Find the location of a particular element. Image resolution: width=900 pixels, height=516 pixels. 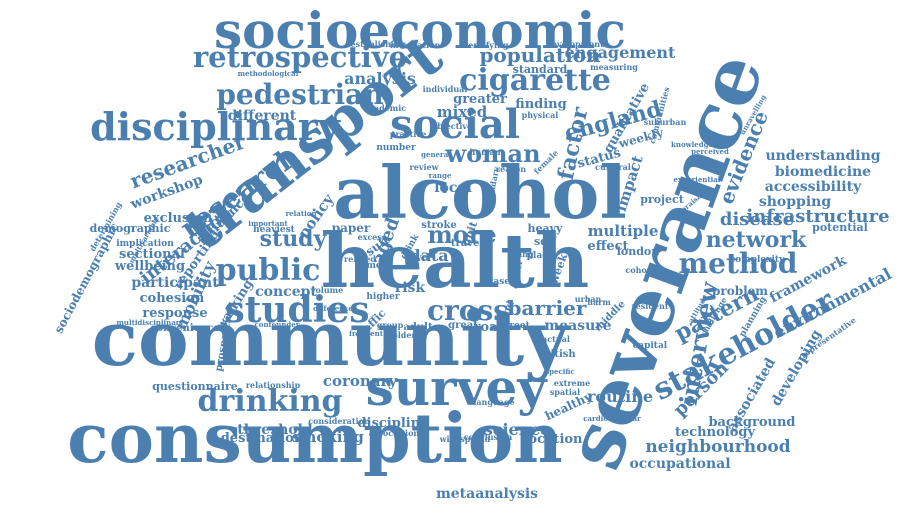

word-coronary: coronary is located at coordinates (361, 381).